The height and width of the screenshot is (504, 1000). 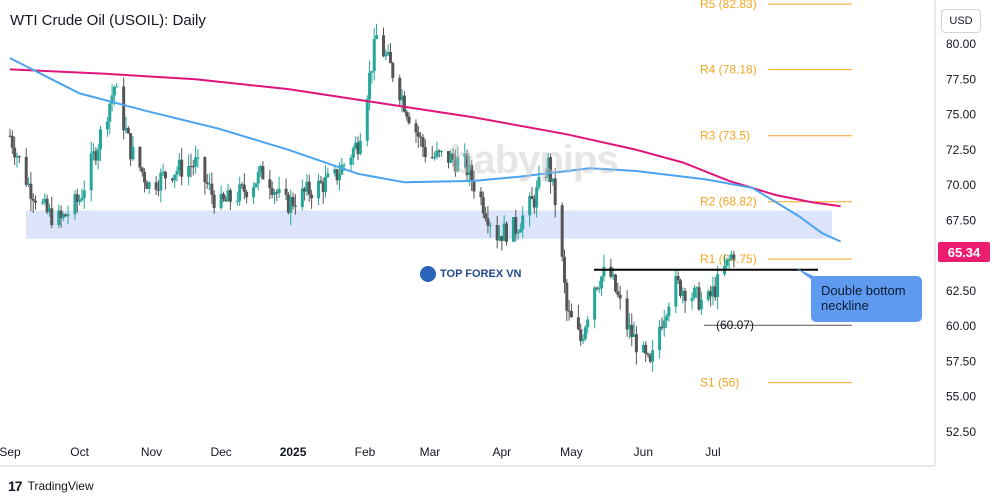 I want to click on y-tick-label: 77.50, so click(x=961, y=79).